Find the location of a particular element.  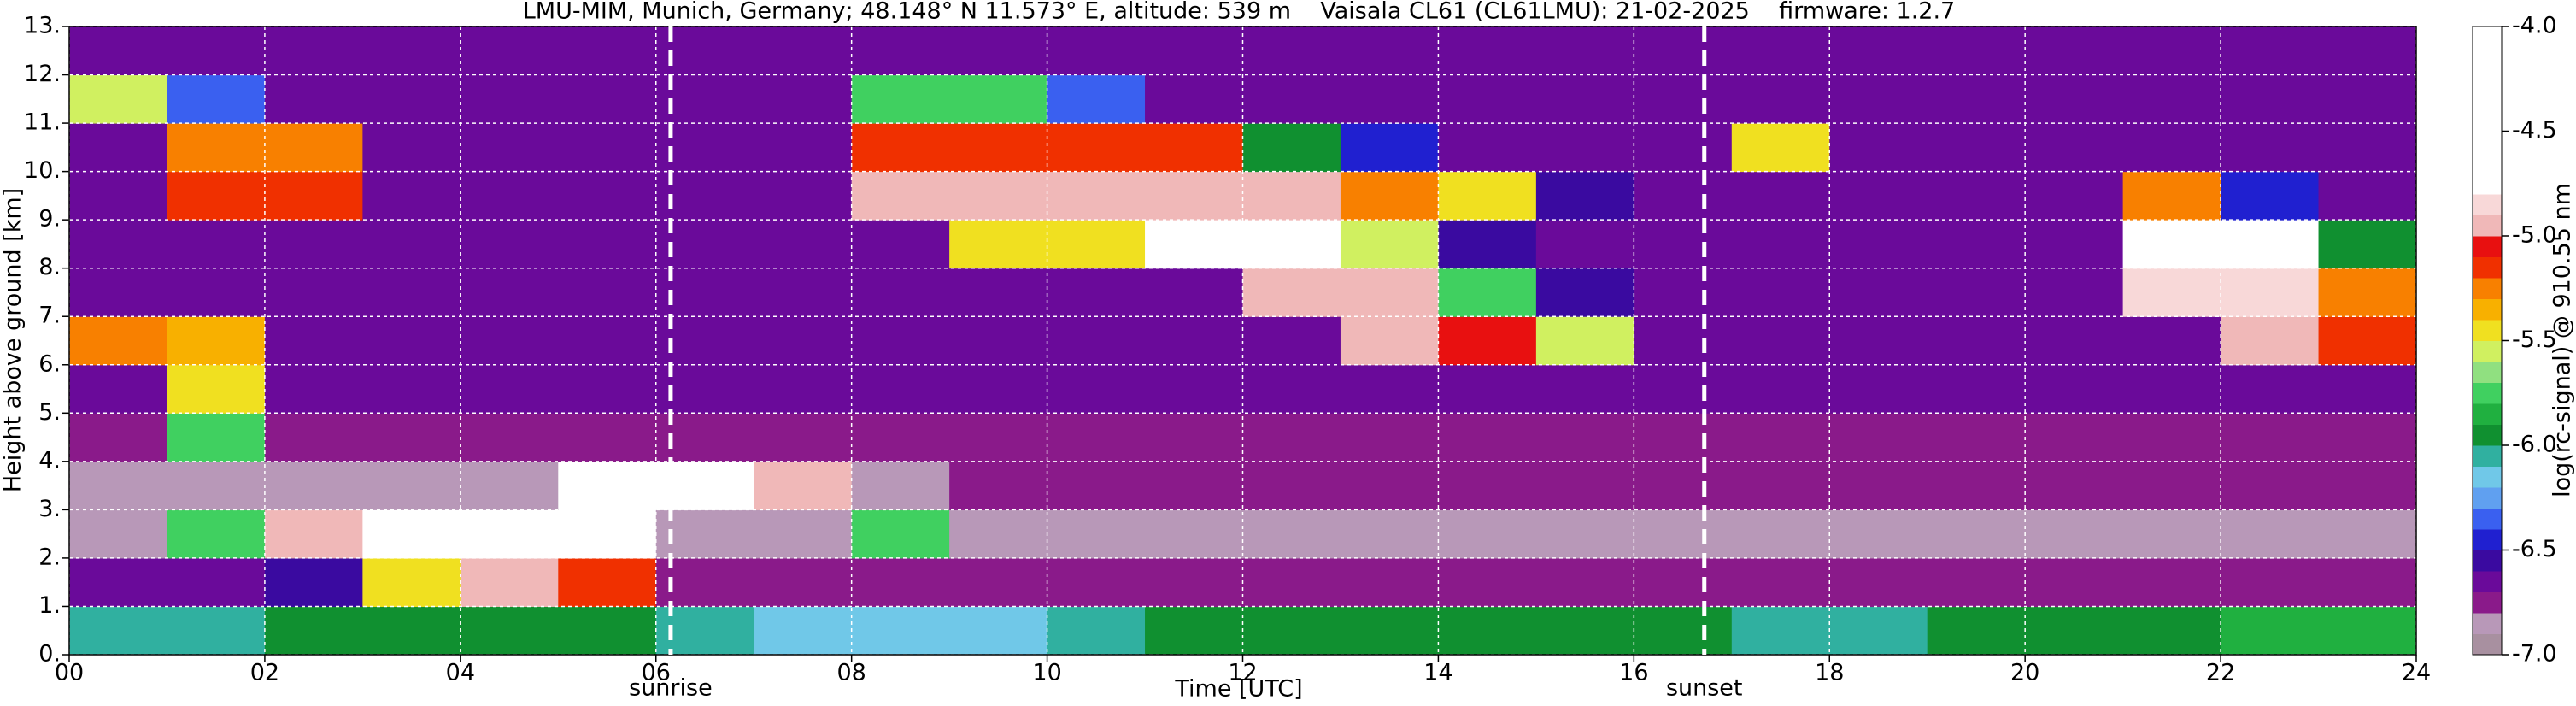

y-tick-label: 3. is located at coordinates (49, 509).